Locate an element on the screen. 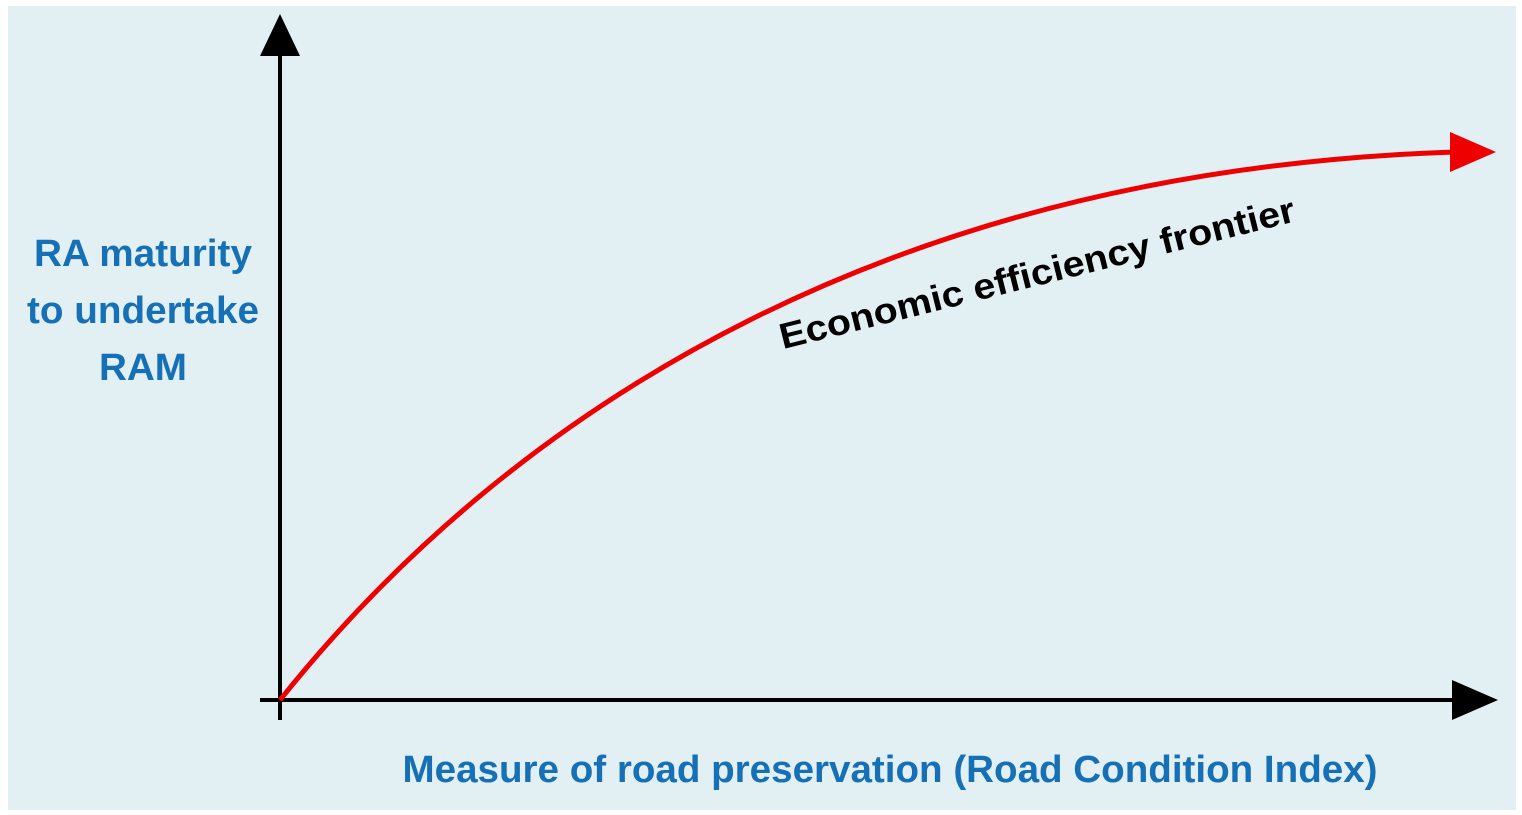  y-axis-label: RA maturity is located at coordinates (143, 254).